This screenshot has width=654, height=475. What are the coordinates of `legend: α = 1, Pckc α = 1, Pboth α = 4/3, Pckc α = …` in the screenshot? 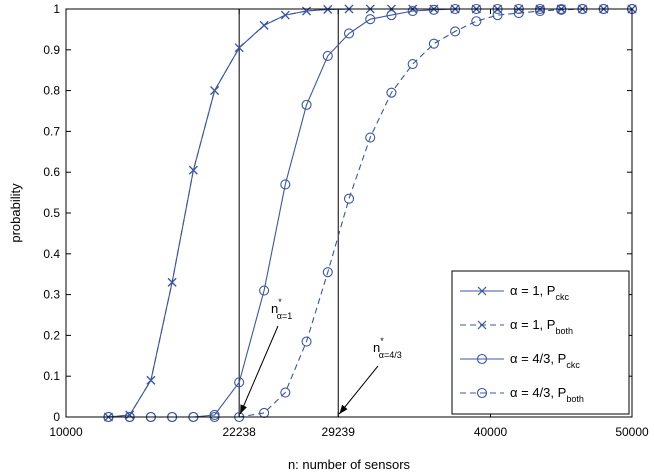 It's located at (540, 342).